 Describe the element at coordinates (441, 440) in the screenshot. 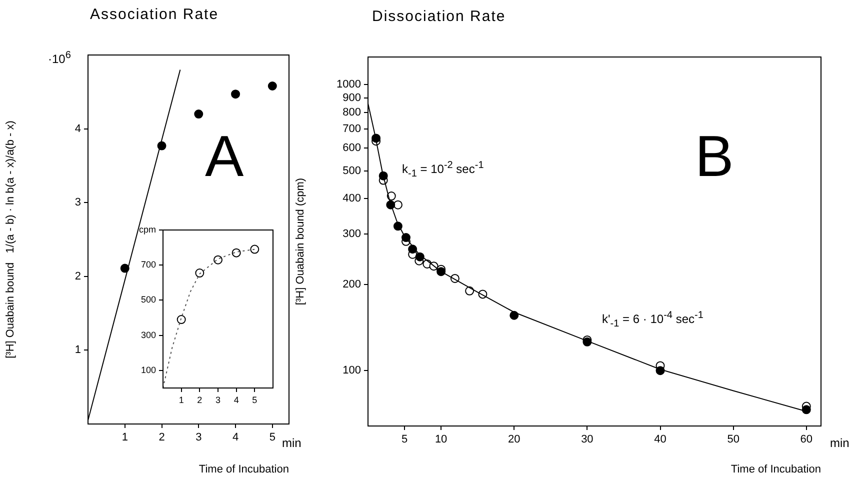

I see `x-tick-label: 10` at that location.